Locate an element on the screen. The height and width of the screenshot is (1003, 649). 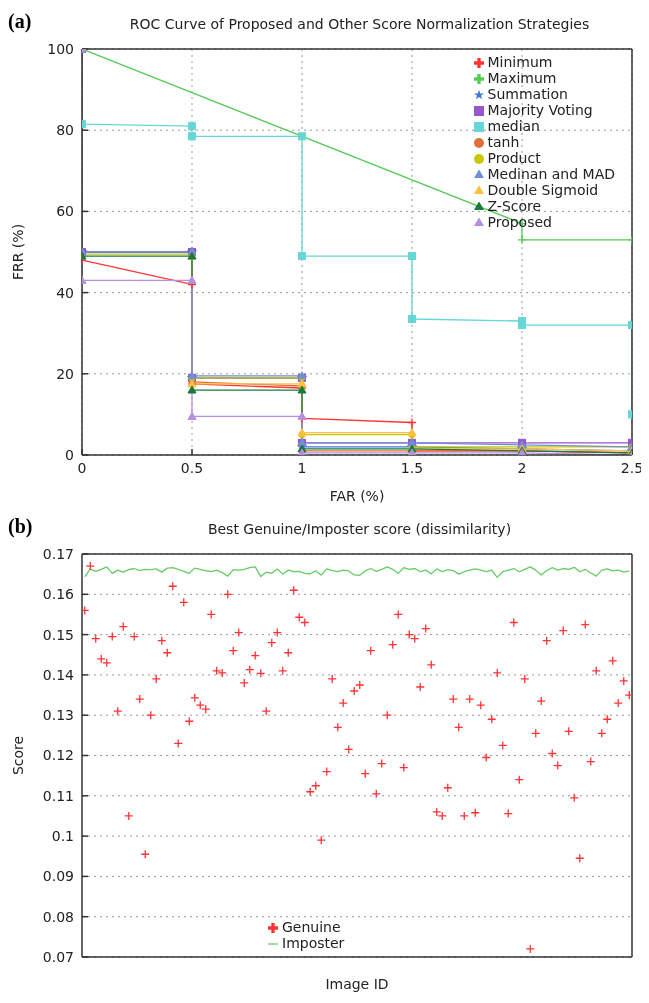
legend-label: Majority Voting is located at coordinates (540, 110).